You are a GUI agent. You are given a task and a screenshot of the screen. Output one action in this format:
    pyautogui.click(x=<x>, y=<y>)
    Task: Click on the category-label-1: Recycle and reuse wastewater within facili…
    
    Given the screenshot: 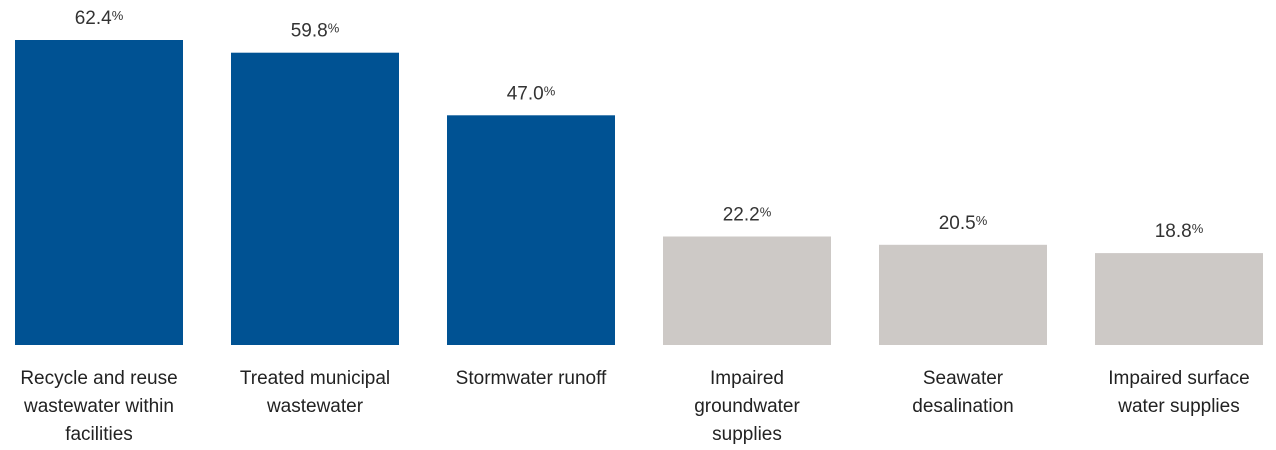 What is the action you would take?
    pyautogui.click(x=98, y=406)
    